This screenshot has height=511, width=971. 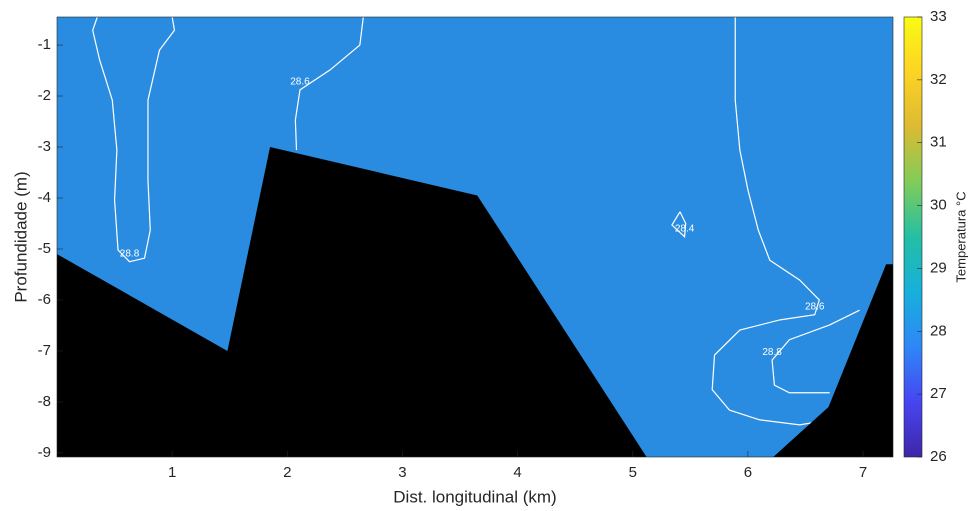 What do you see at coordinates (44, 299) in the screenshot?
I see `y-tick-label: -6` at bounding box center [44, 299].